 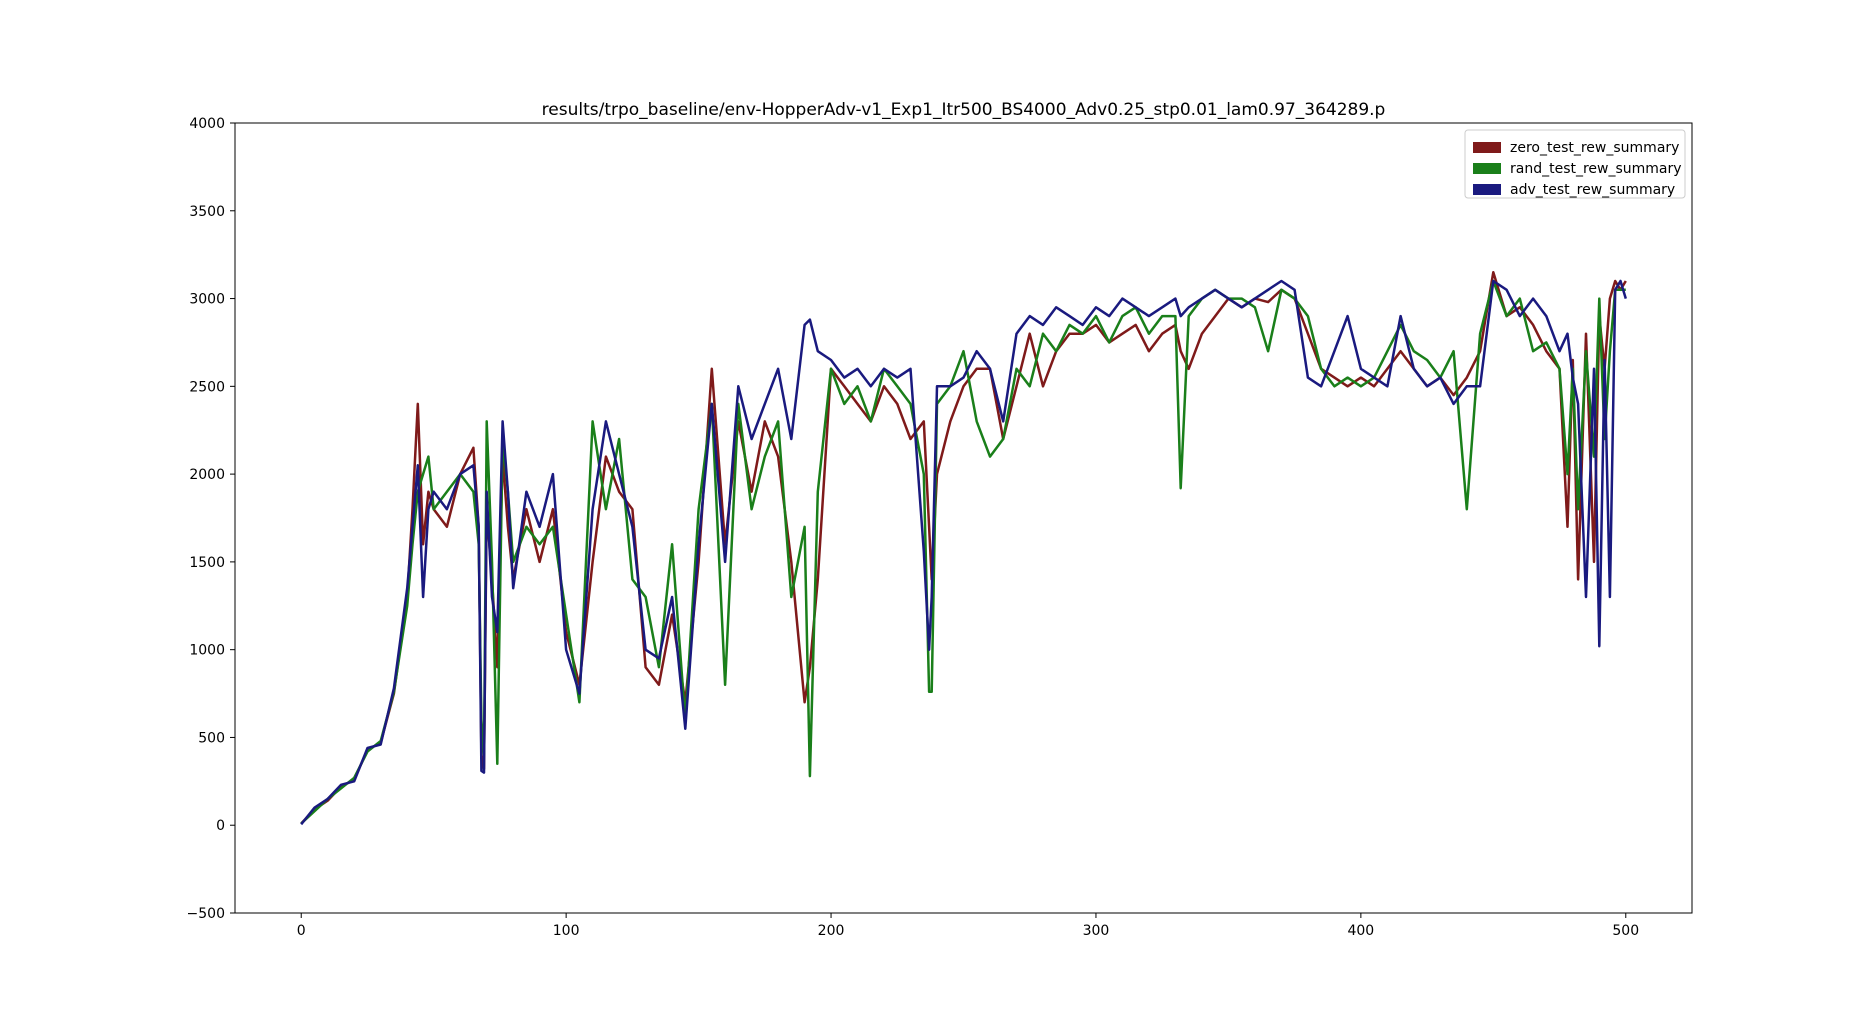 What do you see at coordinates (1625, 931) in the screenshot?
I see `x-tick-label: 500` at bounding box center [1625, 931].